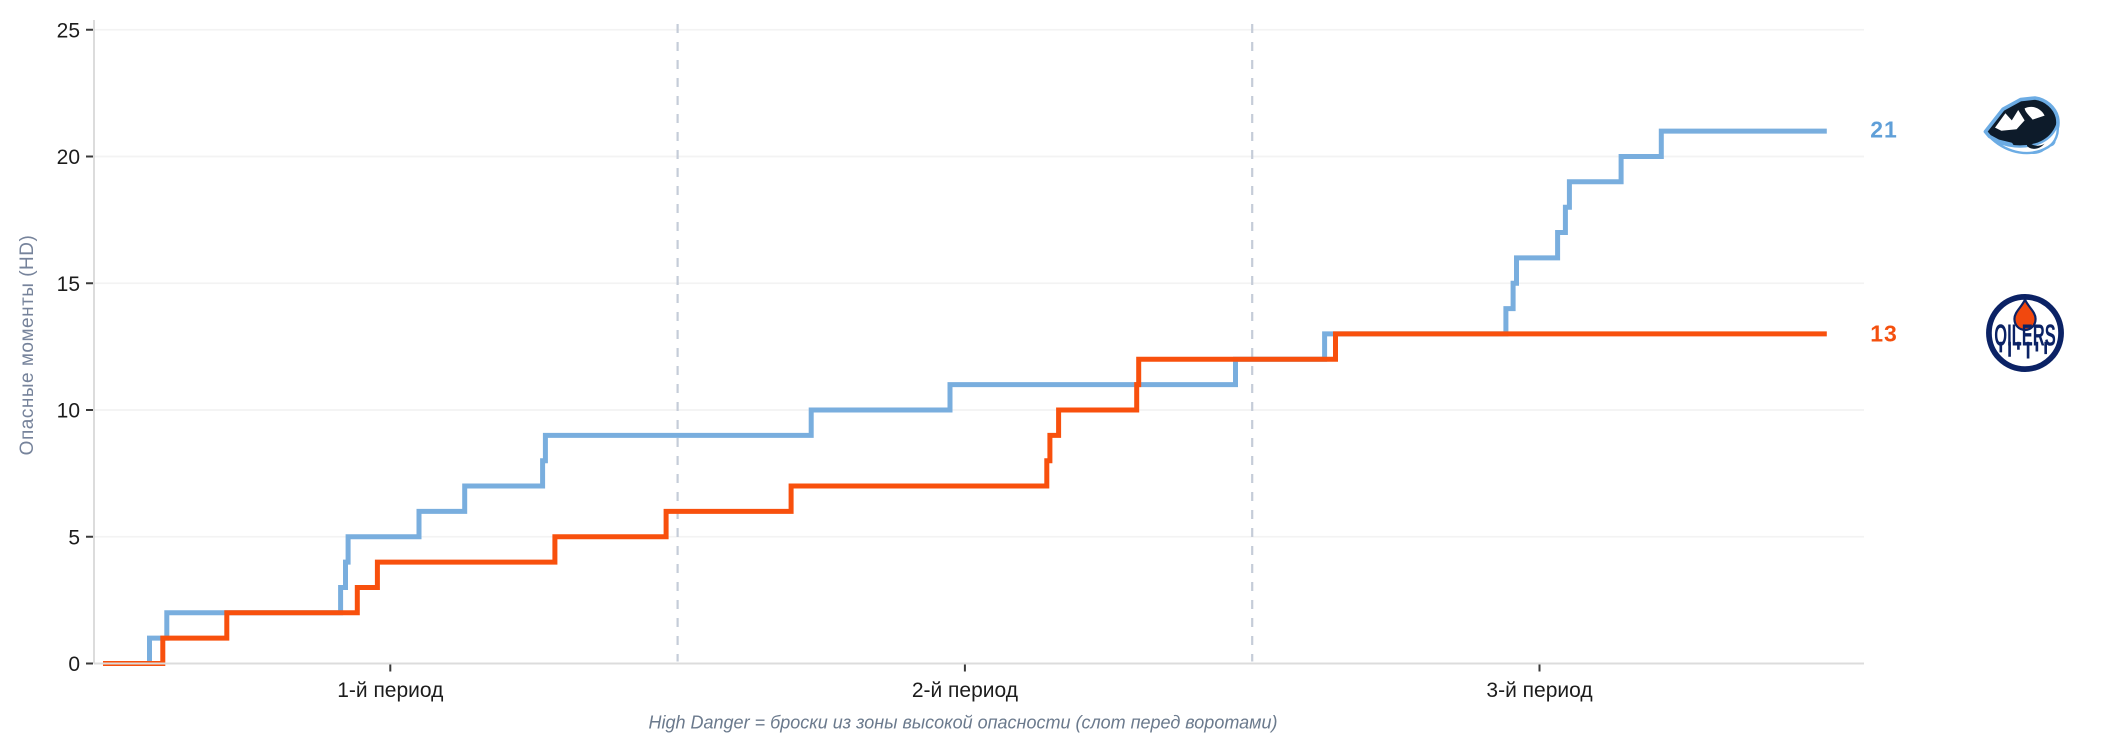 This screenshot has width=2108, height=755. I want to click on y-tick-label-10: 10, so click(68, 411).